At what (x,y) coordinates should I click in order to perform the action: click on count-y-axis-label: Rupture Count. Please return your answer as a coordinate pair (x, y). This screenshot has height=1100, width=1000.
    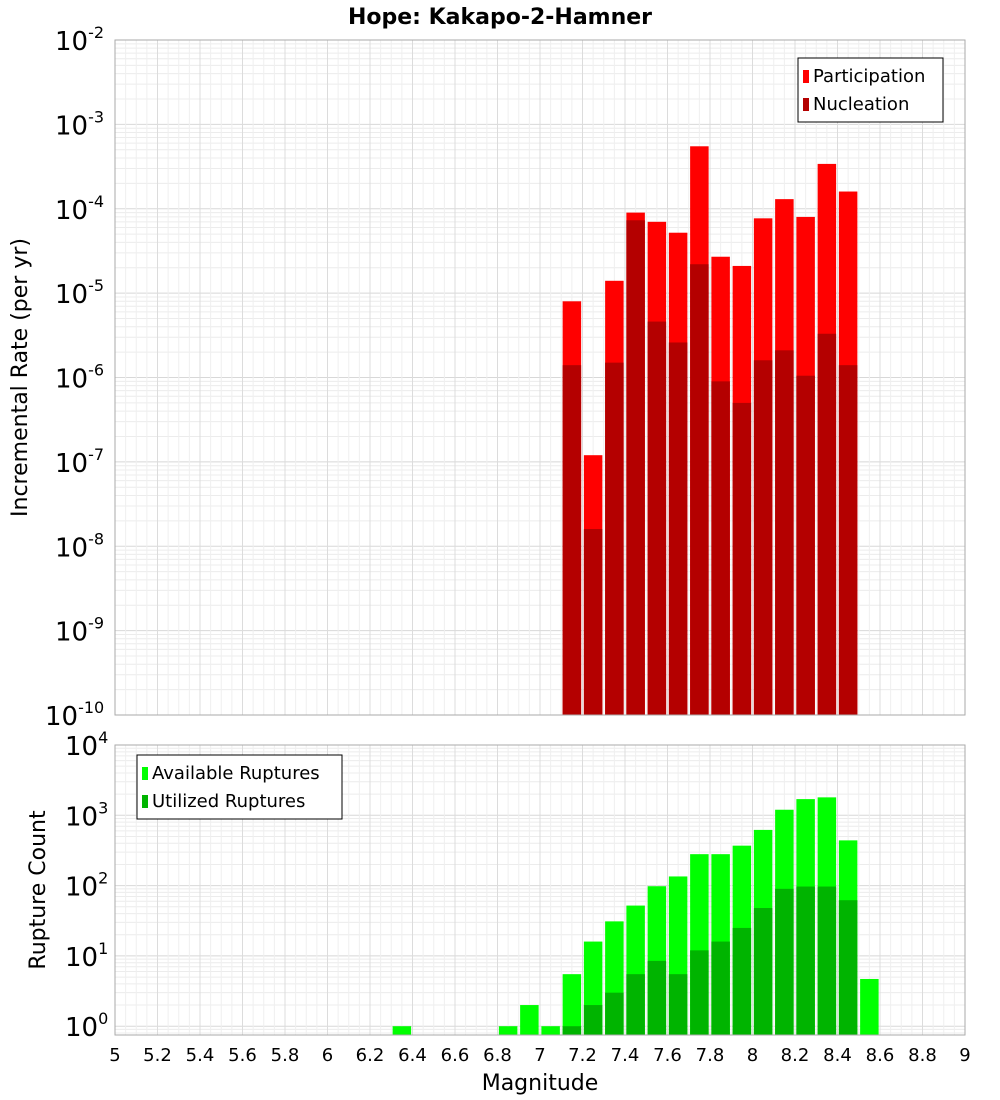
    Looking at the image, I should click on (38, 890).